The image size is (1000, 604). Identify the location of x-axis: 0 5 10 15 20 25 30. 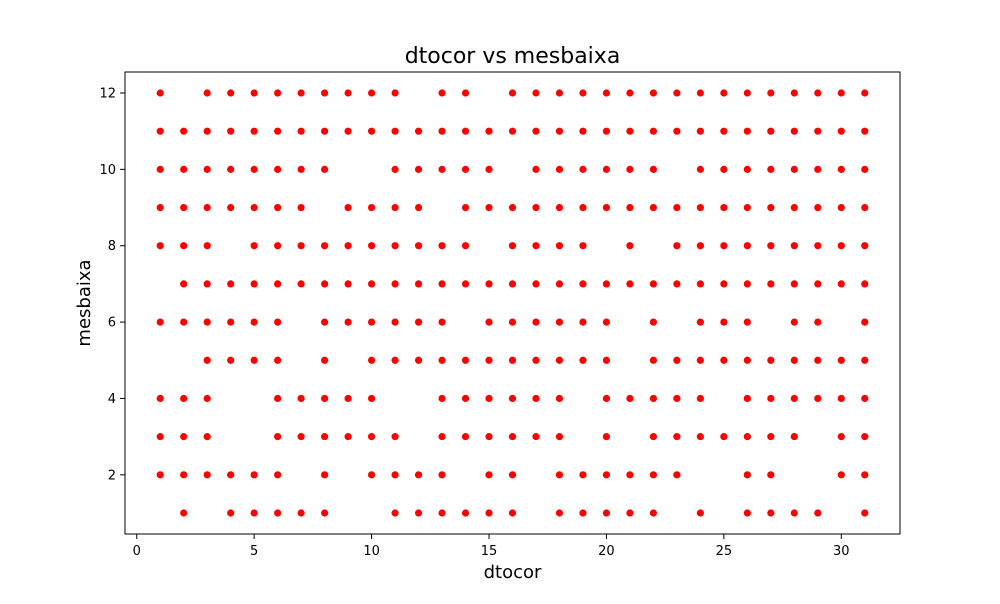
(491, 546).